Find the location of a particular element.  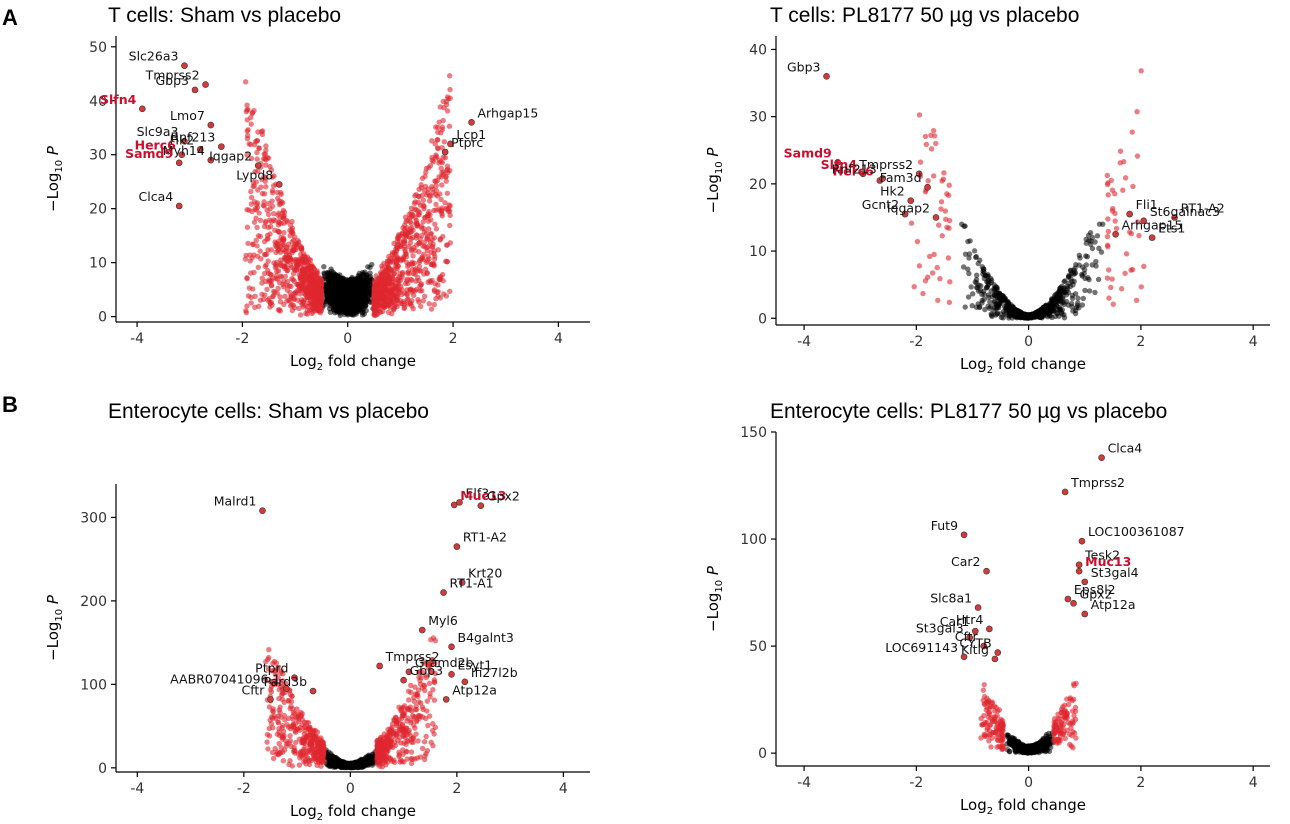

gene-point-lypd8 is located at coordinates (279, 184).